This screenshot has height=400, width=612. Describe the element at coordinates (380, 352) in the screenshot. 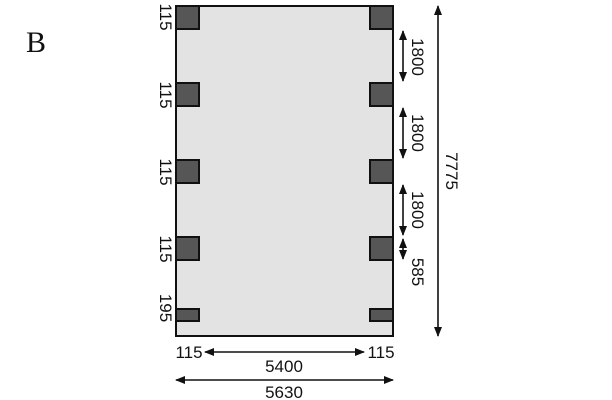

I see `bottom-right-post-label: 115` at that location.